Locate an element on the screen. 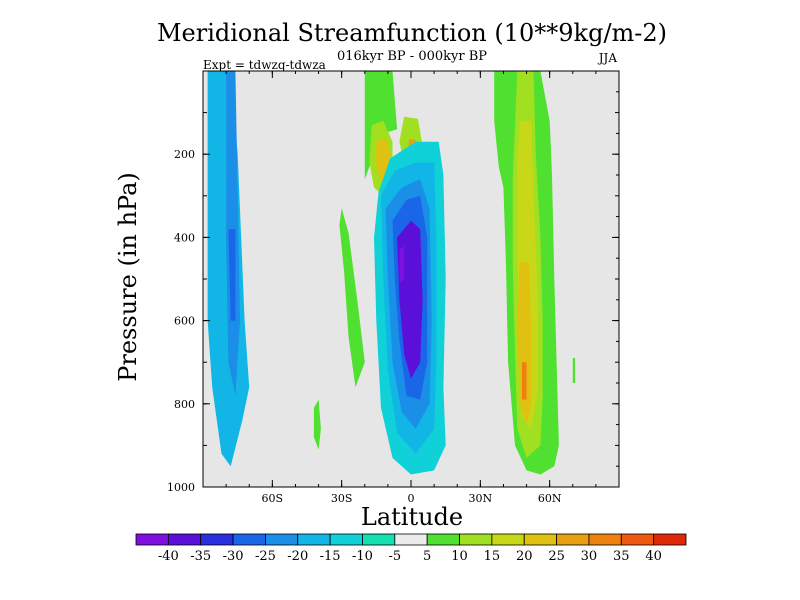 This screenshot has width=800, height=600. y-tick-label: 1000 is located at coordinates (181, 487).